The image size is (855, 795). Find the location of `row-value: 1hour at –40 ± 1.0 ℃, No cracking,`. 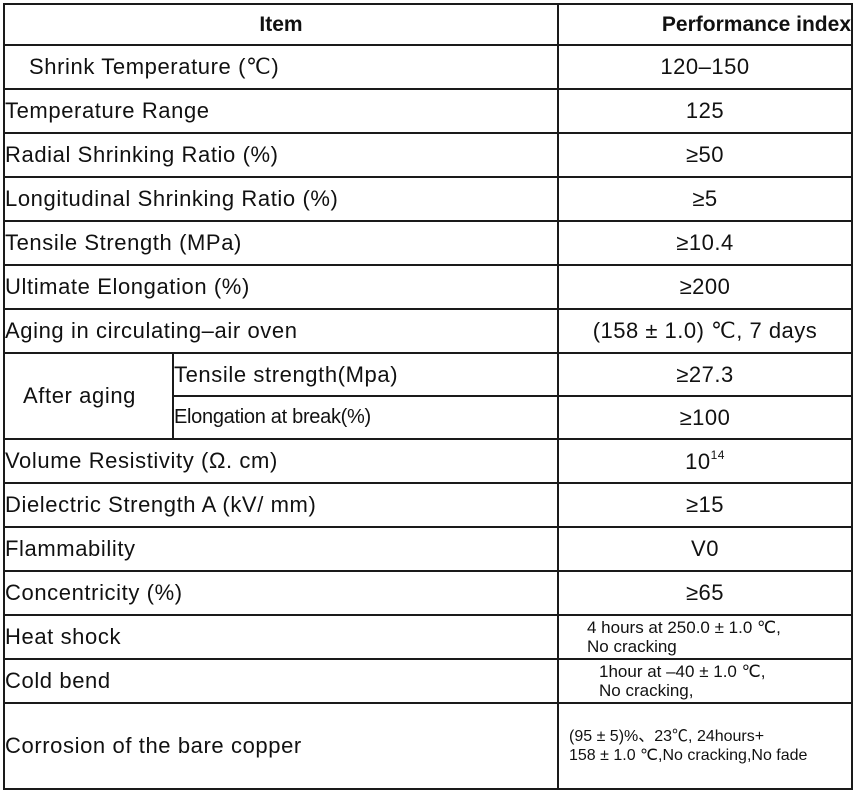

row-value: 1hour at –40 ± 1.0 ℃, No cracking, is located at coordinates (705, 681).